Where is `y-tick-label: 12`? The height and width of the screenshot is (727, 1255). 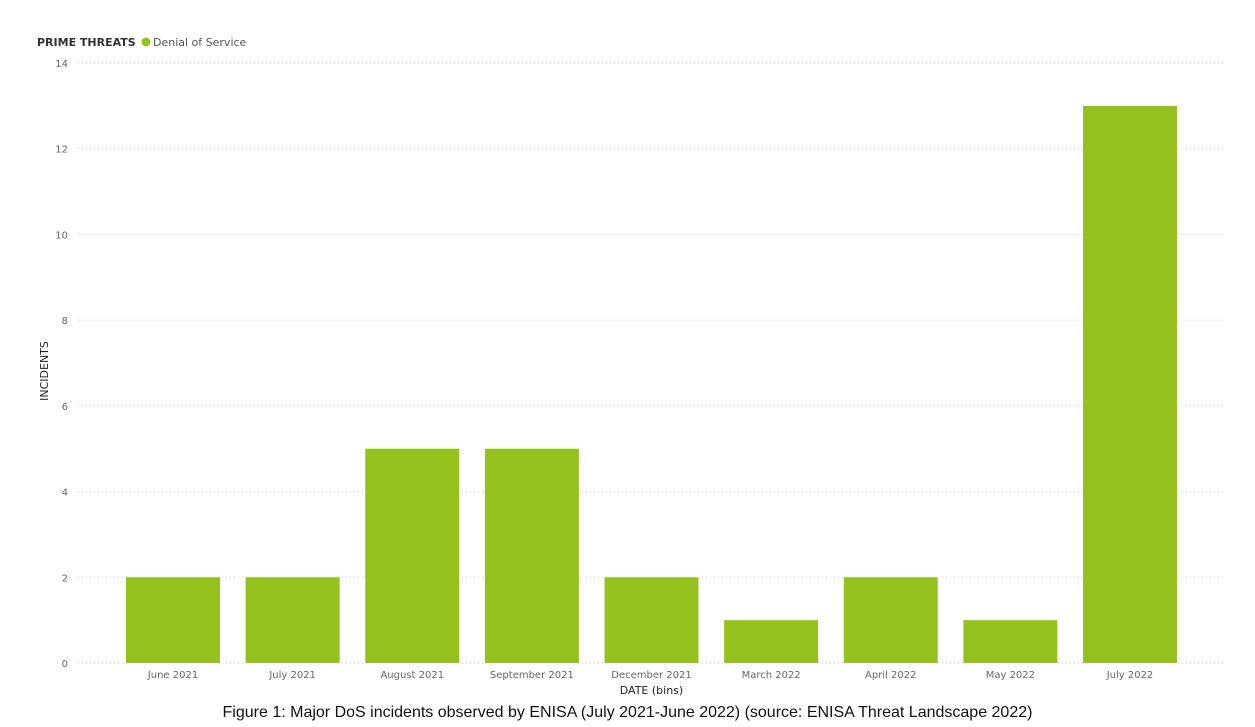
y-tick-label: 12 is located at coordinates (61, 150).